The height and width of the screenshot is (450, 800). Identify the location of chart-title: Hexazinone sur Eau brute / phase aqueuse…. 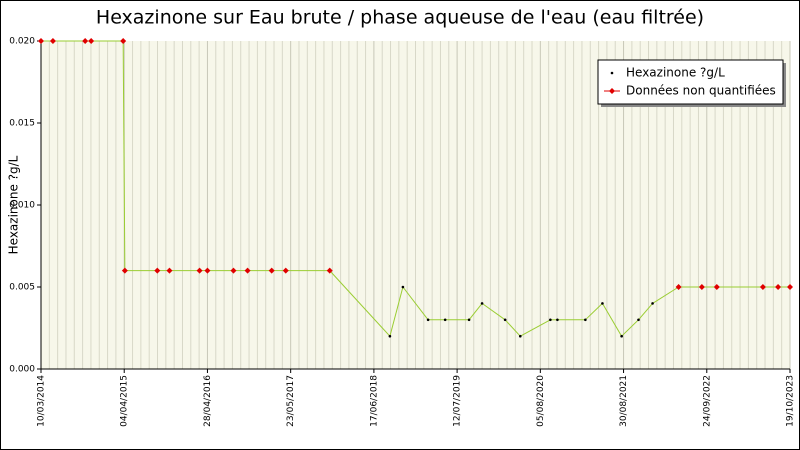
(400, 18).